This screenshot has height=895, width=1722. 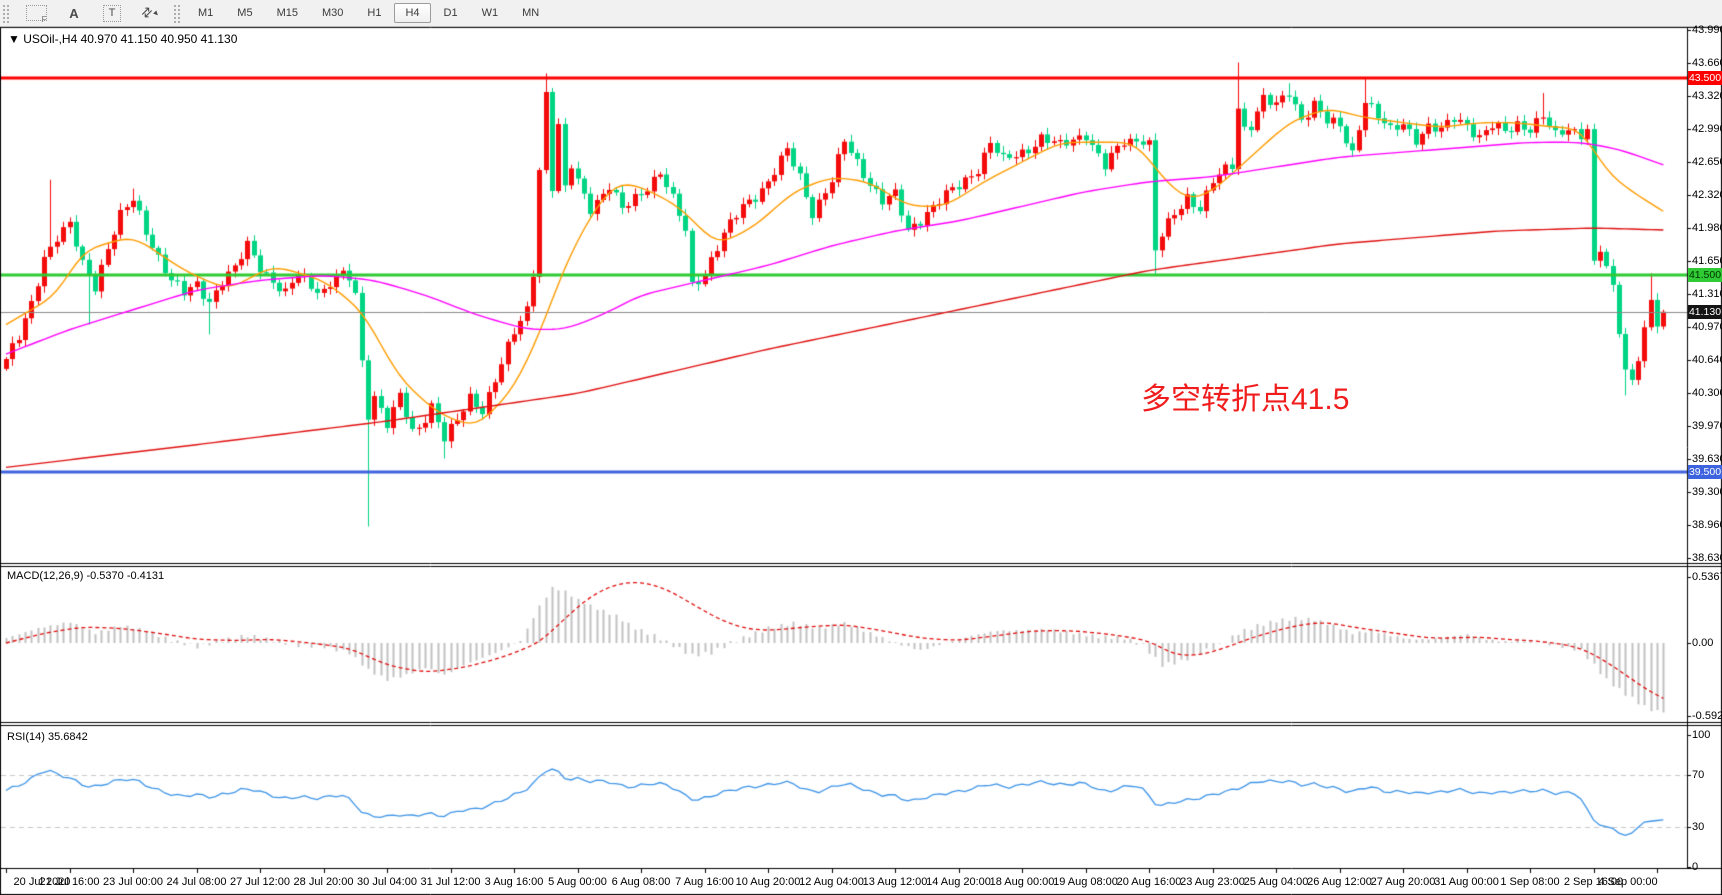 I want to click on grid-snap-icon: F, so click(x=36, y=13).